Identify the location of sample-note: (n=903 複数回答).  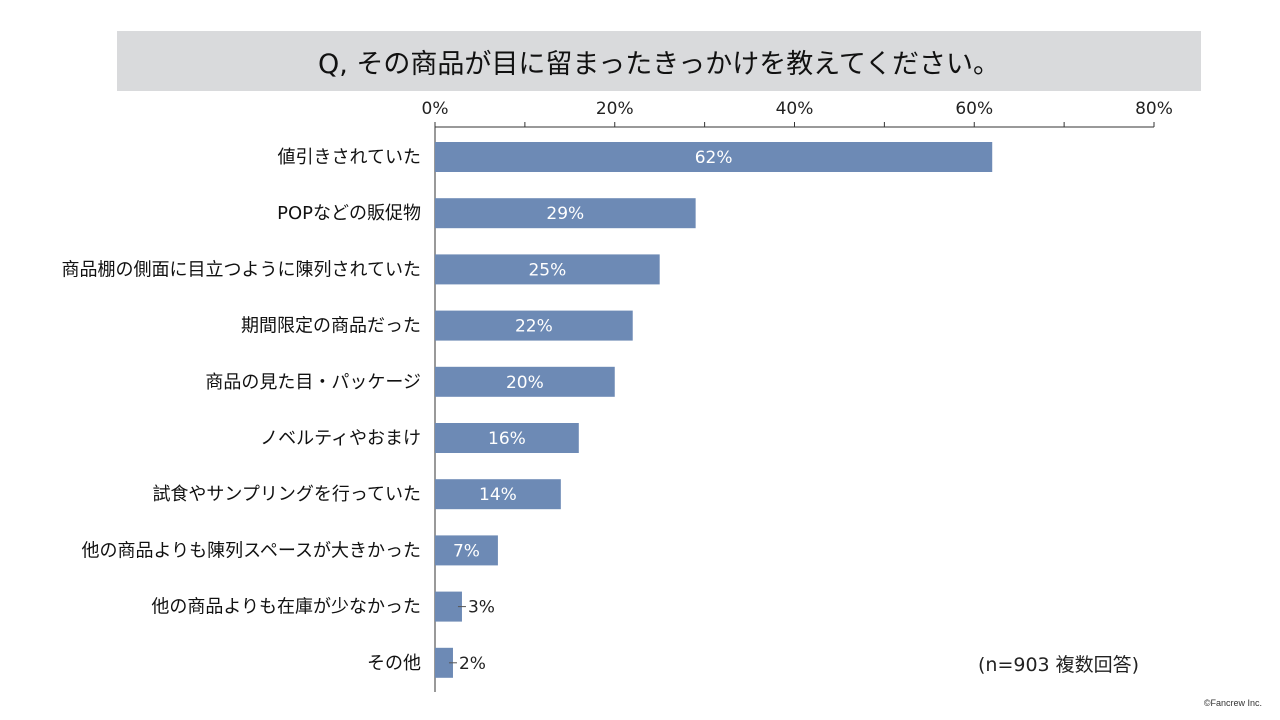
(1059, 665).